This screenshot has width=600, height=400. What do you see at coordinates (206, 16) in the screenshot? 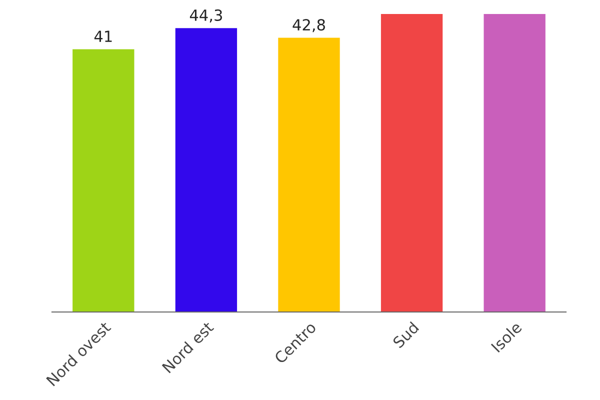
I see `data-label: 44,3` at bounding box center [206, 16].